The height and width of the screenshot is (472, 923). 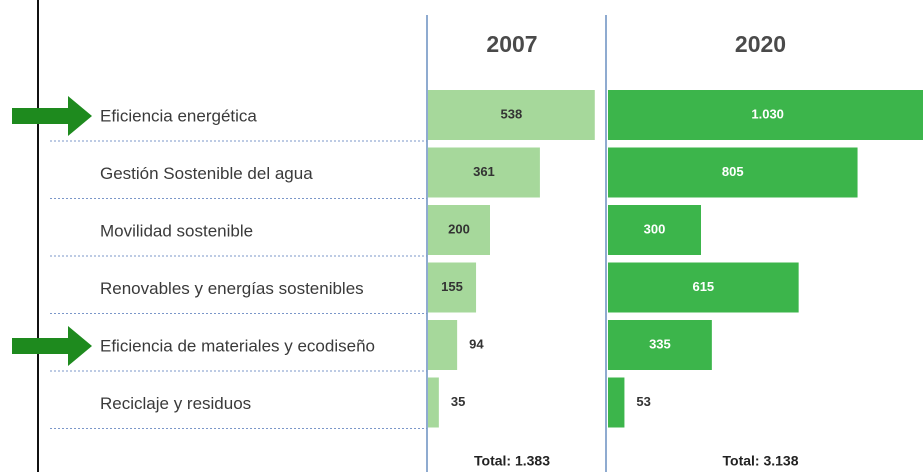 What do you see at coordinates (760, 44) in the screenshot?
I see `series-header: 2020` at bounding box center [760, 44].